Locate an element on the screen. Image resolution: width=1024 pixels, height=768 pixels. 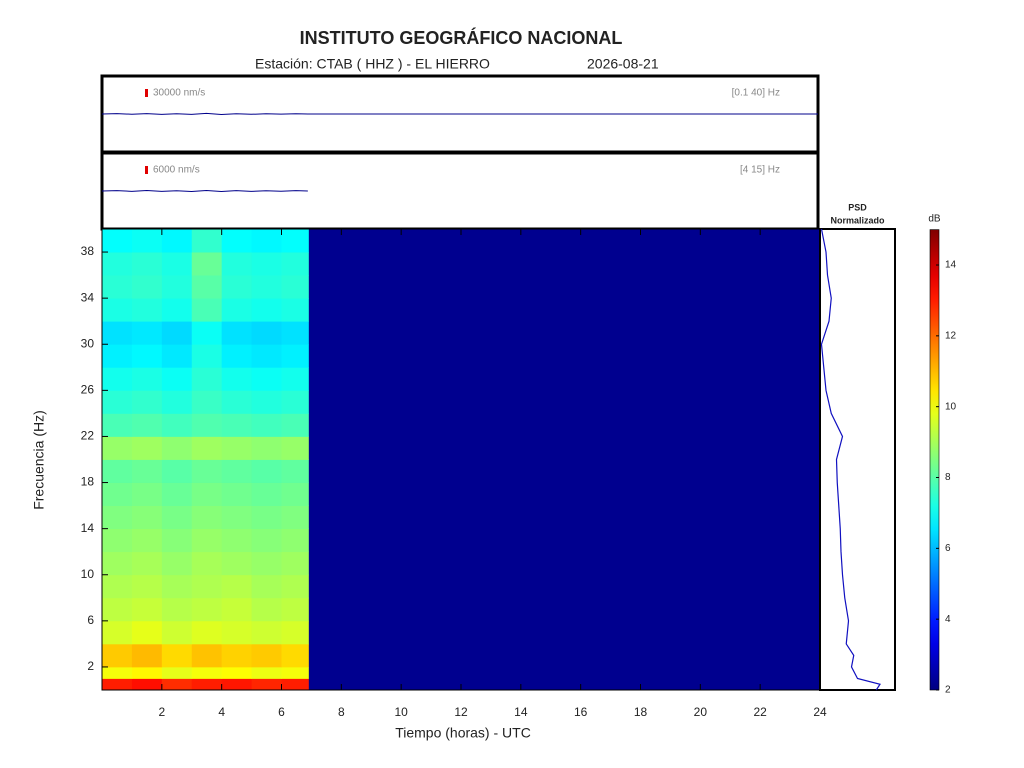
x-tick-label: 24 is located at coordinates (820, 712).